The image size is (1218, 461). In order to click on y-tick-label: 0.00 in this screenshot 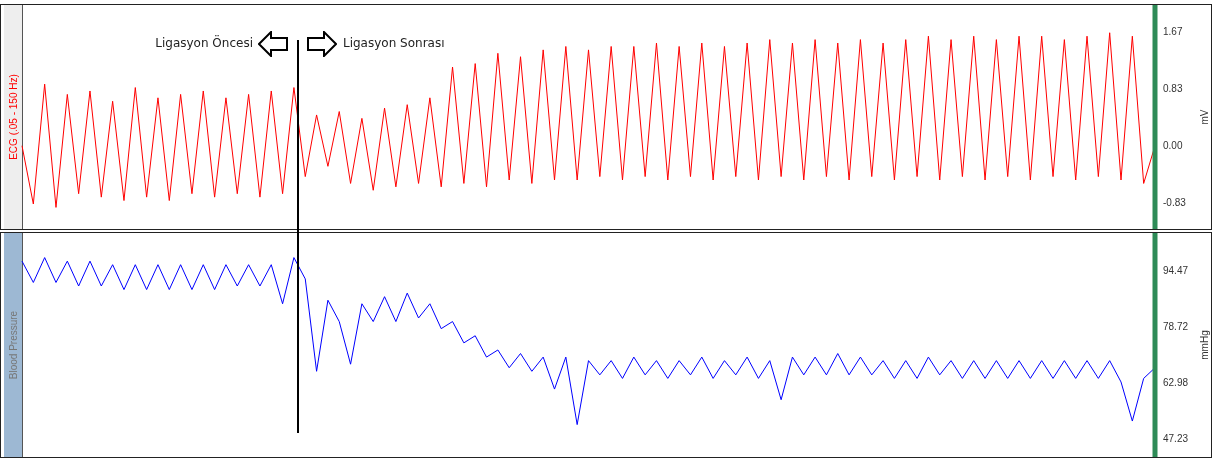, I will do `click(1173, 146)`.